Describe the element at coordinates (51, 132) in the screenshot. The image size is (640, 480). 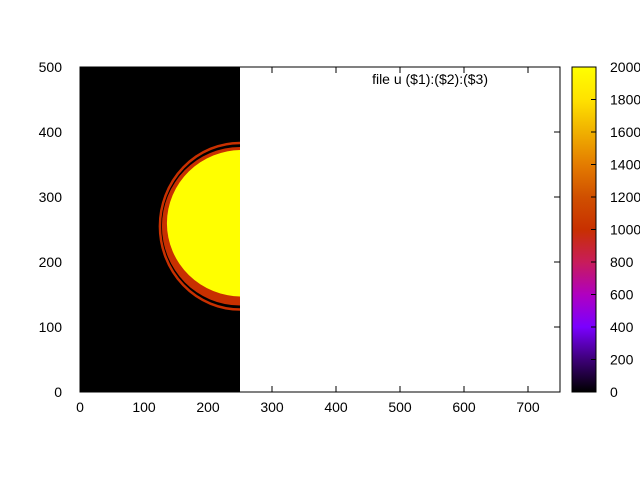
I see `y-tick-label: 400` at that location.